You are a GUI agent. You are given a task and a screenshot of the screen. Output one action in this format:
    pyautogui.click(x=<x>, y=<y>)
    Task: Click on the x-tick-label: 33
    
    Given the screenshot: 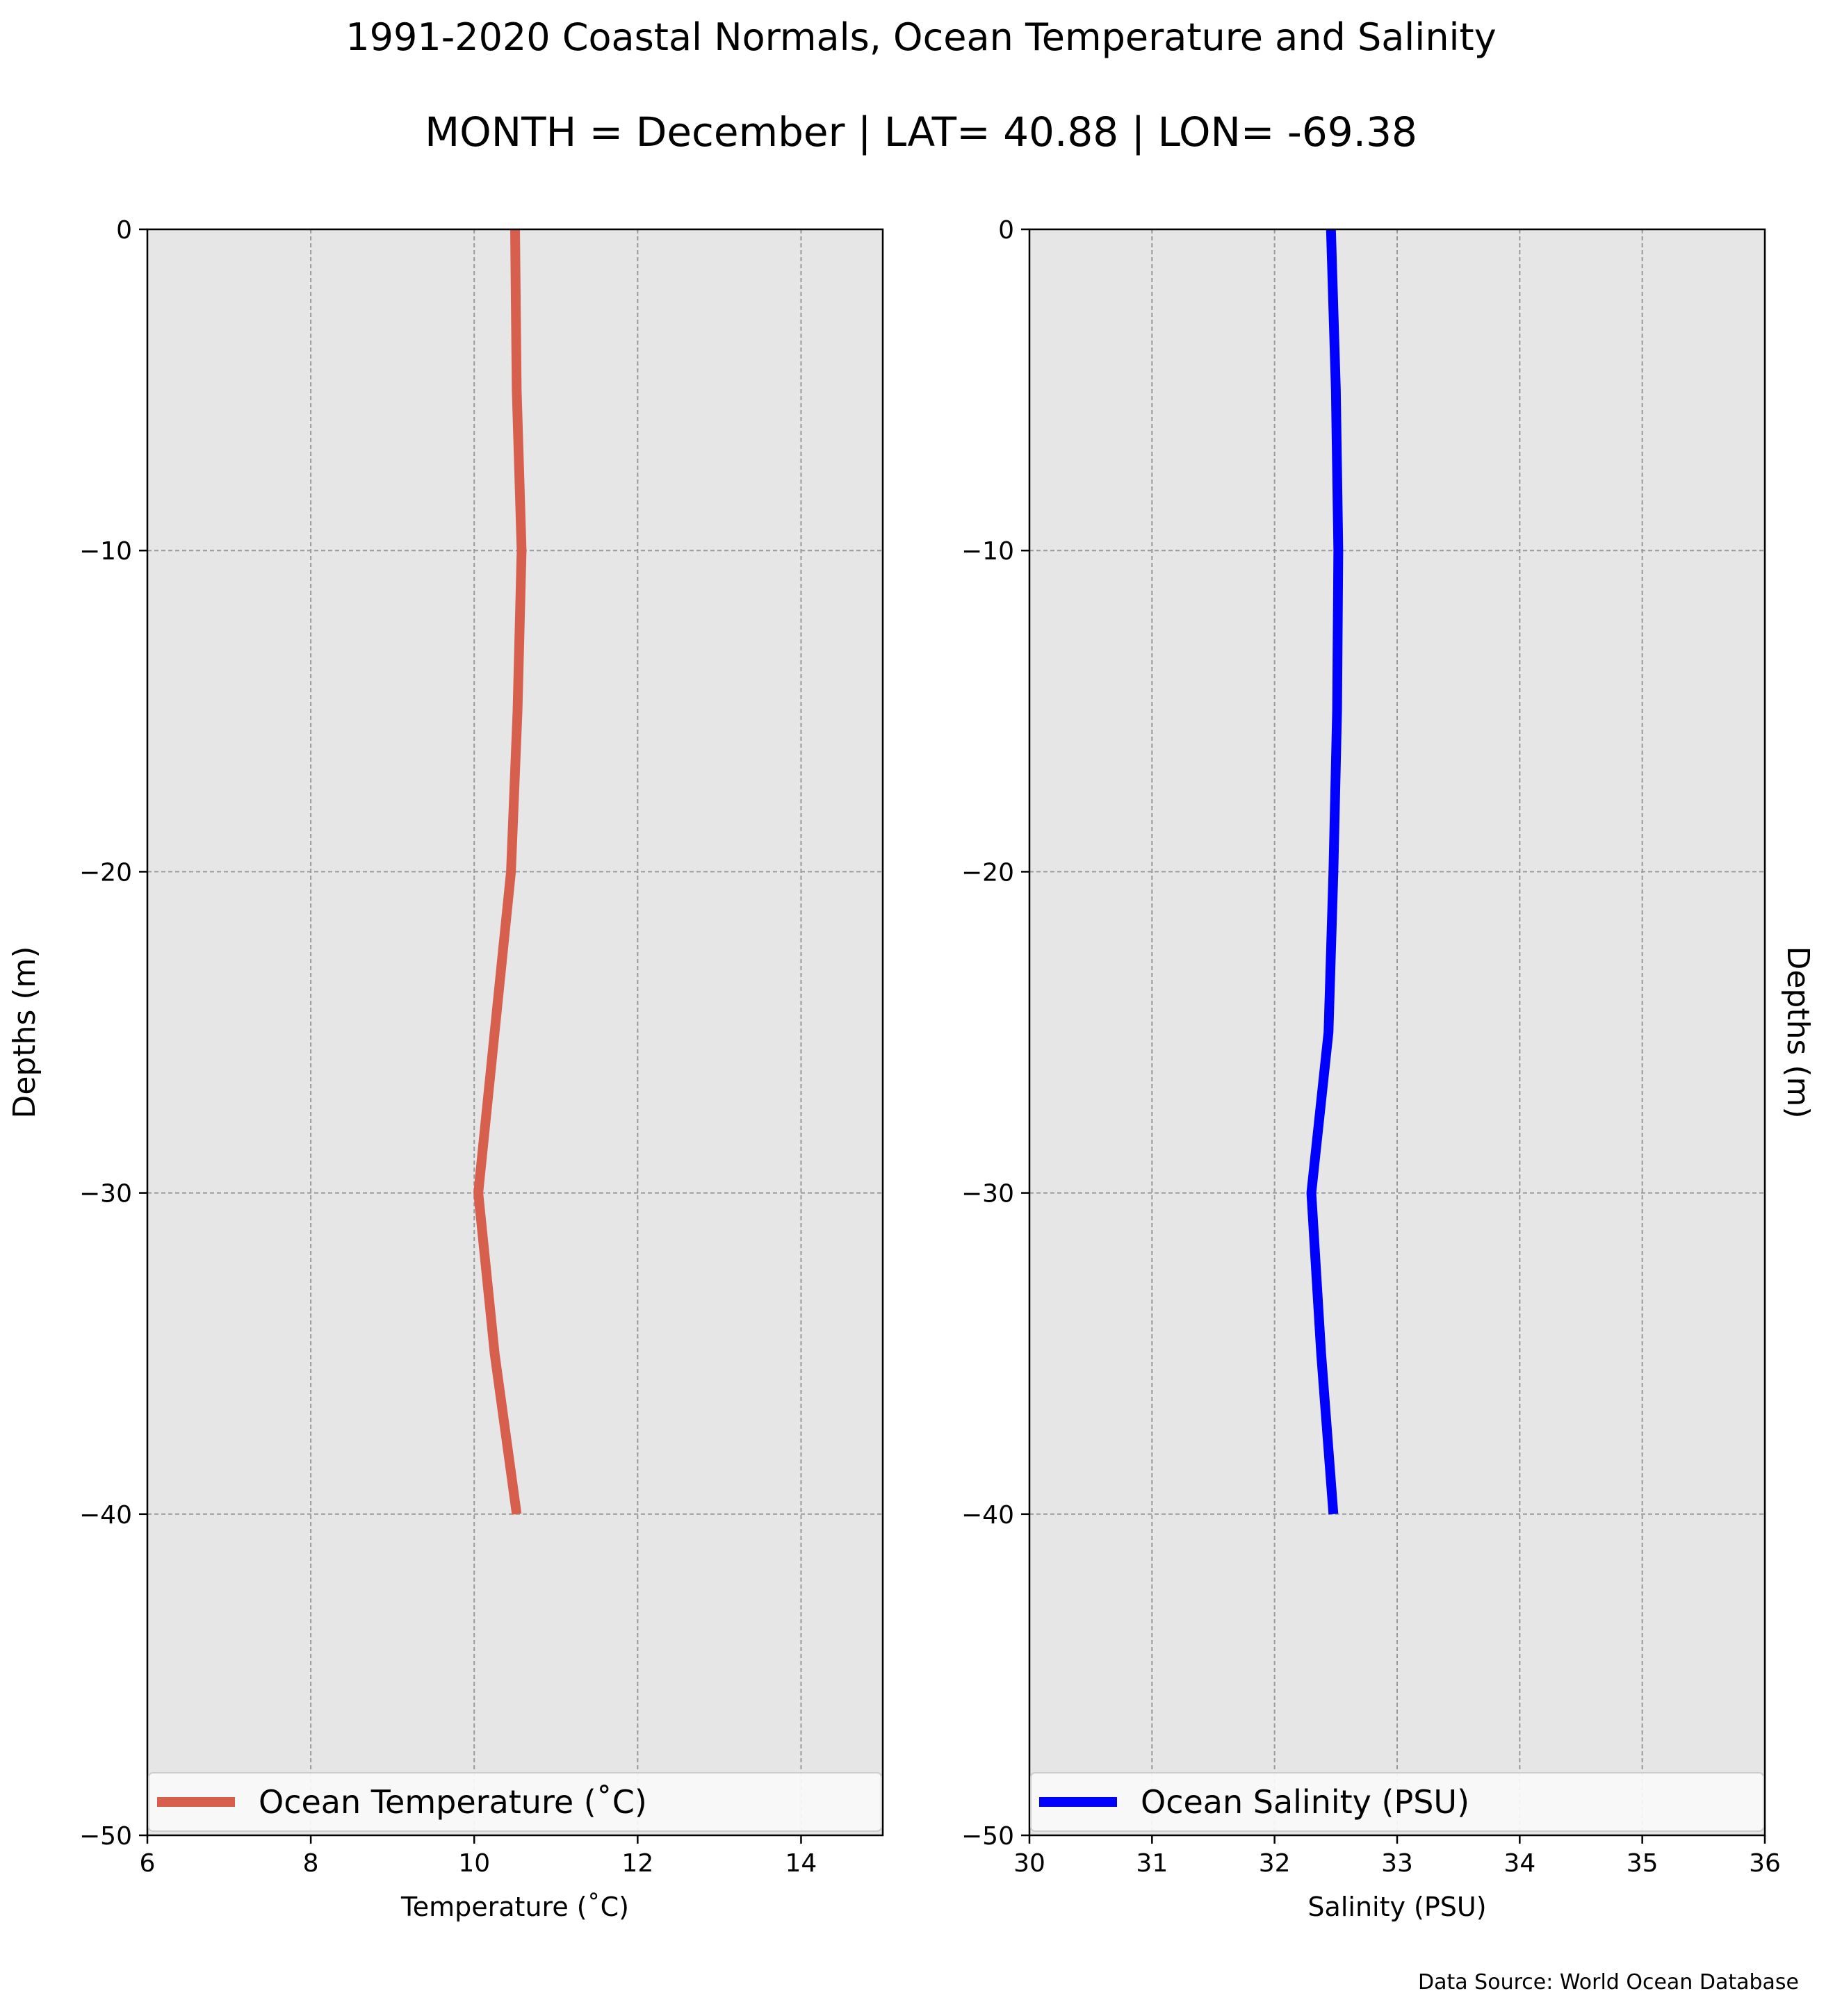 What is the action you would take?
    pyautogui.click(x=1397, y=1864)
    